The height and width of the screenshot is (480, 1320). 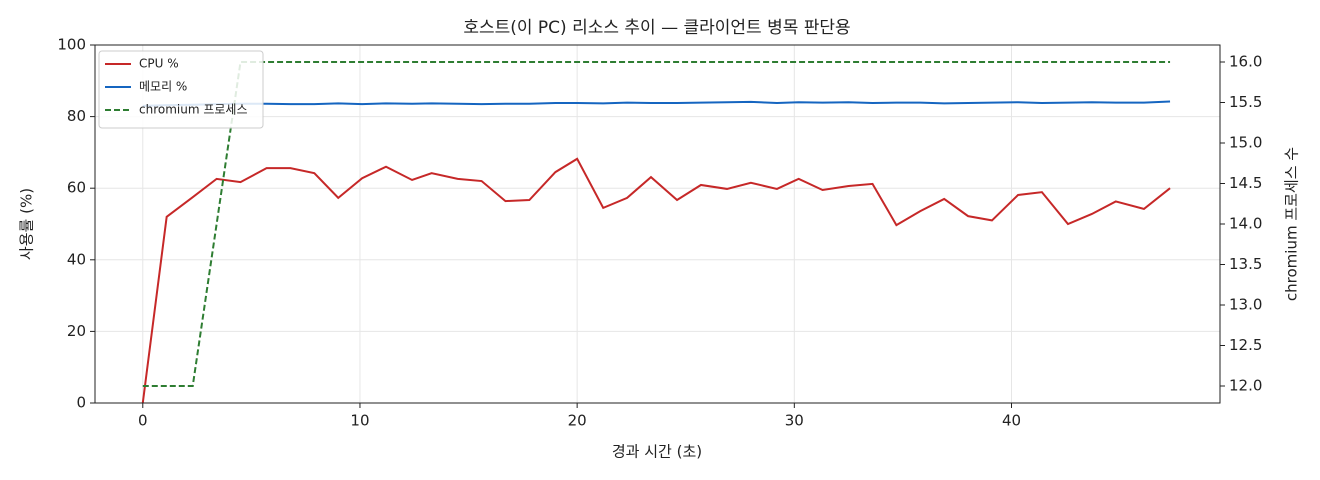 I want to click on series-line, so click(x=656, y=103).